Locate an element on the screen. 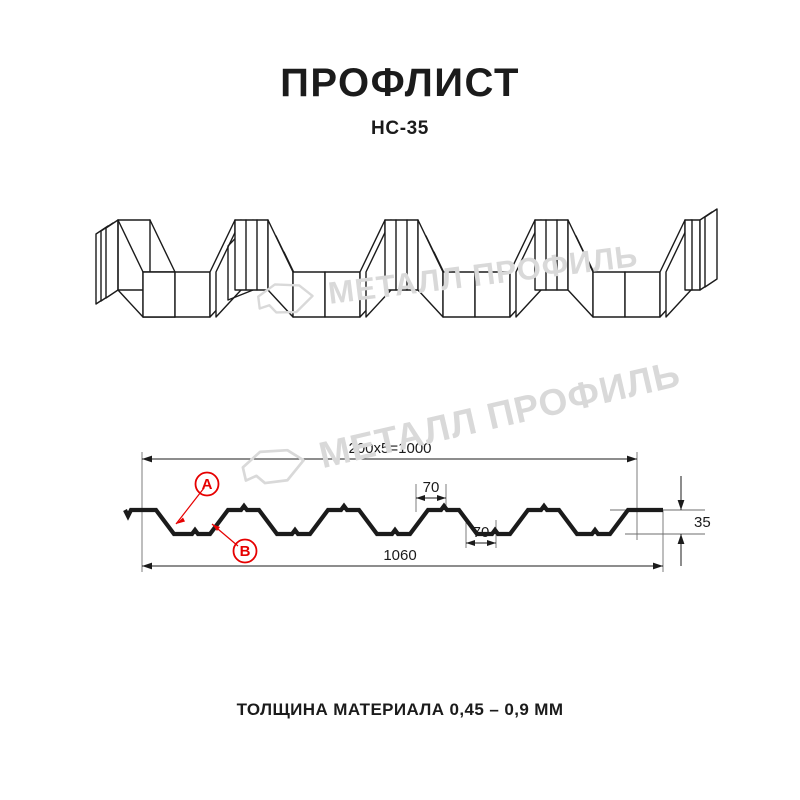  dimension-height-text: 35 is located at coordinates (702, 522).